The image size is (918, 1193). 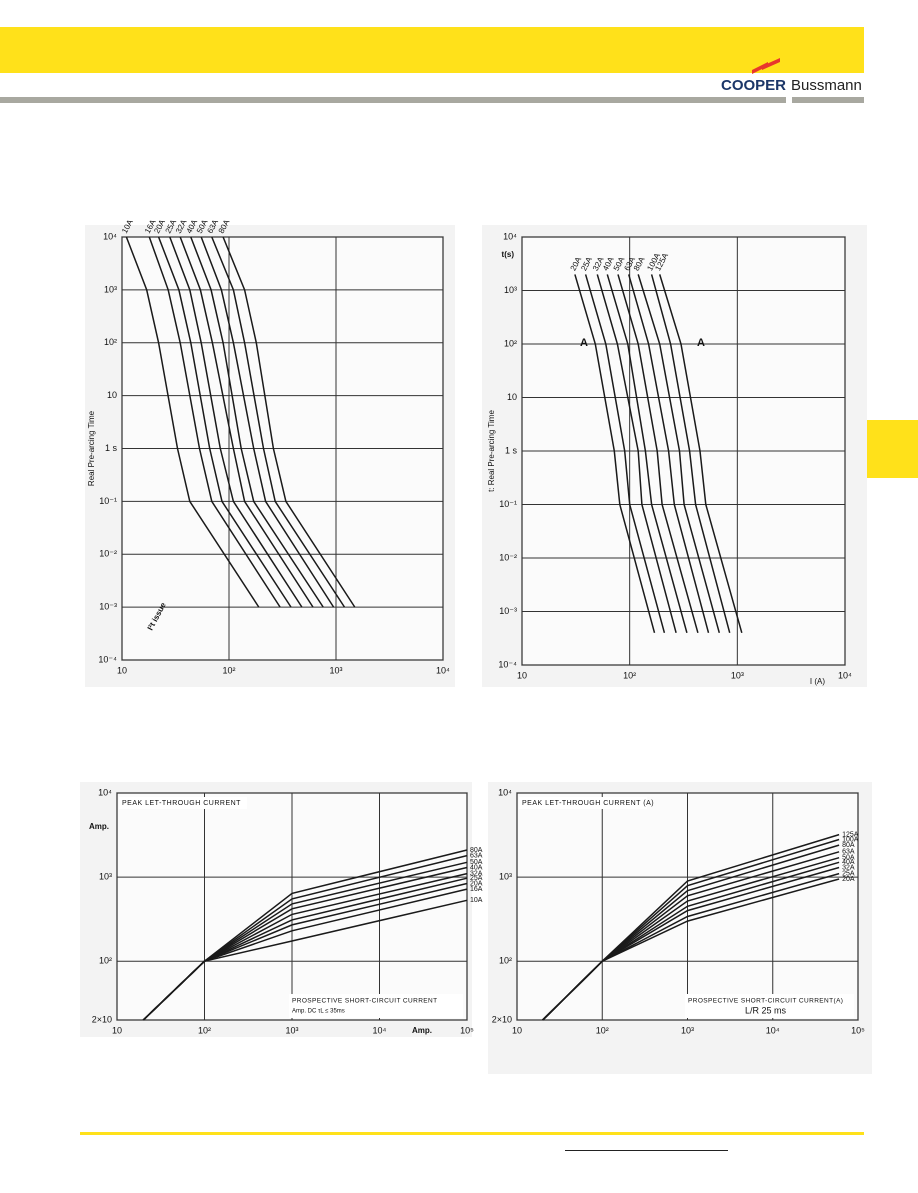 I want to click on x-axis-label: PROSPECTIVE SHORT-CIRCUIT CURRENT(A), so click(x=765, y=1001).